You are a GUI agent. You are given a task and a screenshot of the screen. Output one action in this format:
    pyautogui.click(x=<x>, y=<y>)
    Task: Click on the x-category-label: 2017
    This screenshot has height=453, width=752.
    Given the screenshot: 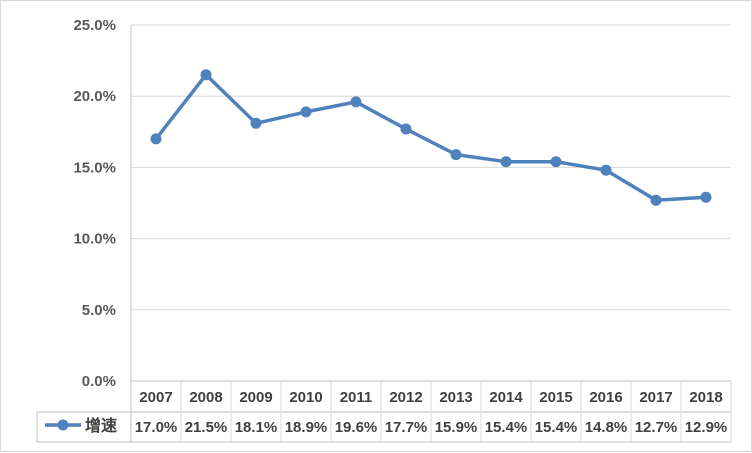 What is the action you would take?
    pyautogui.click(x=655, y=397)
    